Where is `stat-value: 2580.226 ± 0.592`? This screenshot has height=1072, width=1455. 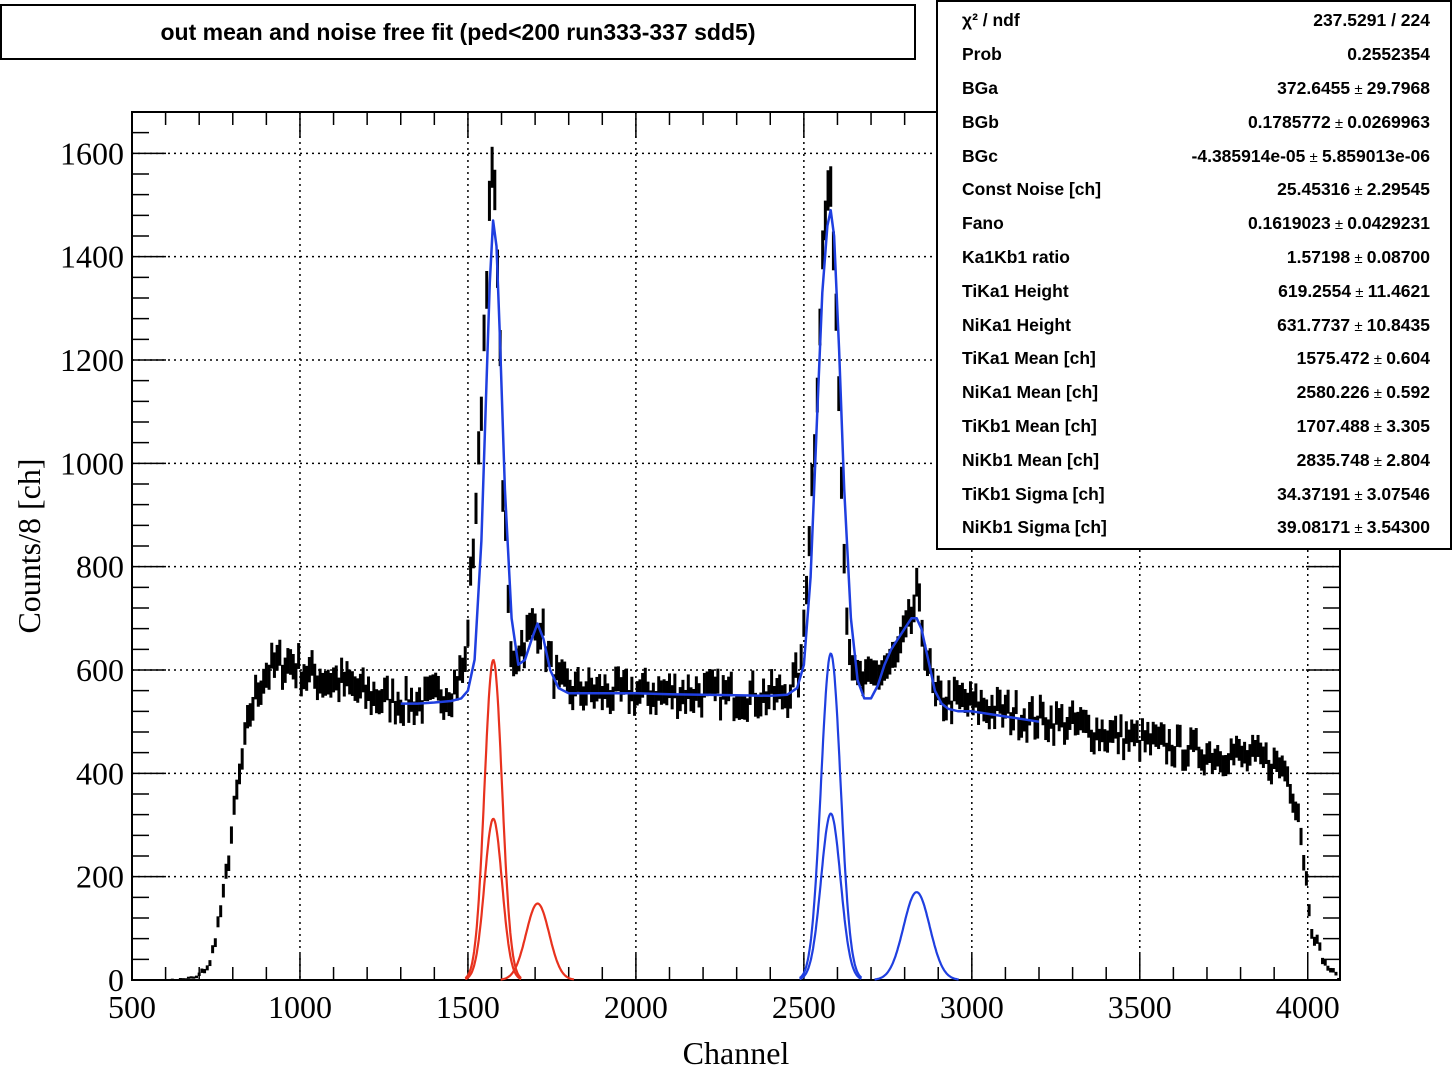
stat-value: 2580.226 ± 0.592 is located at coordinates (1363, 392).